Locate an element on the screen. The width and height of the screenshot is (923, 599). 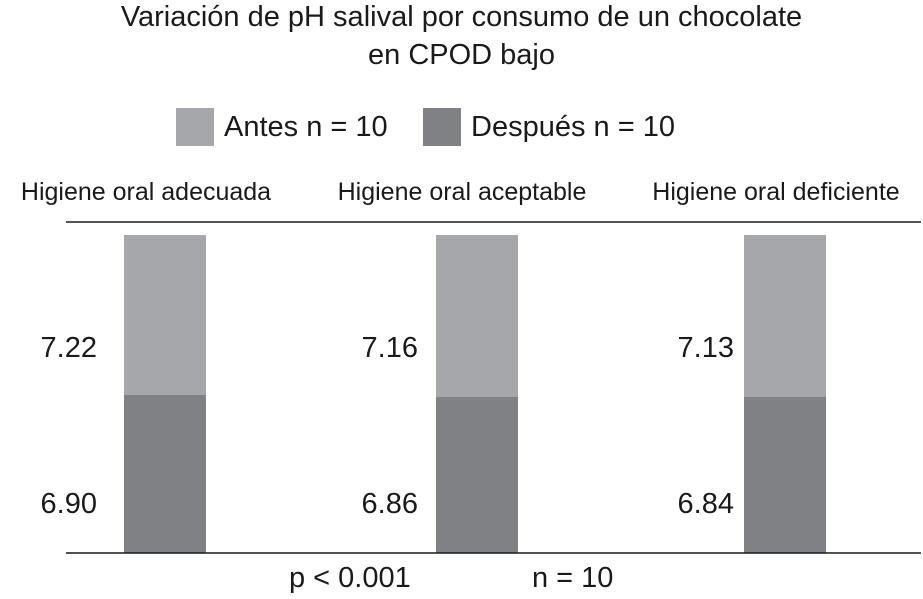
value-label-antes: 7.13 is located at coordinates (706, 348).